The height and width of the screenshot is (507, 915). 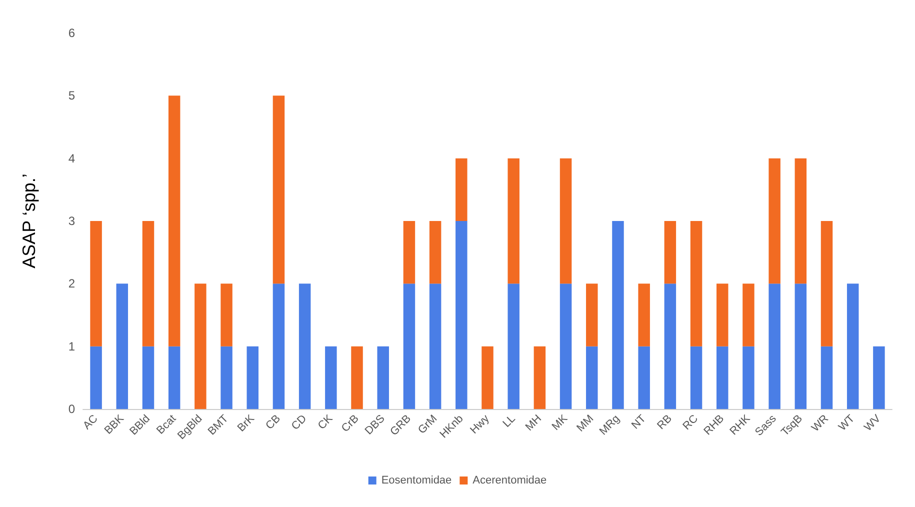 I want to click on x-tick-label: WT, so click(x=847, y=423).